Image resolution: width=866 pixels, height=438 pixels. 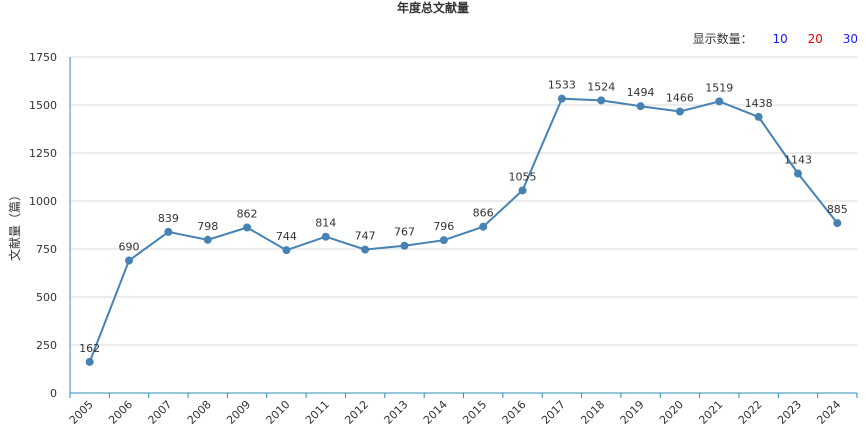 I want to click on data-label: 798, so click(x=207, y=226).